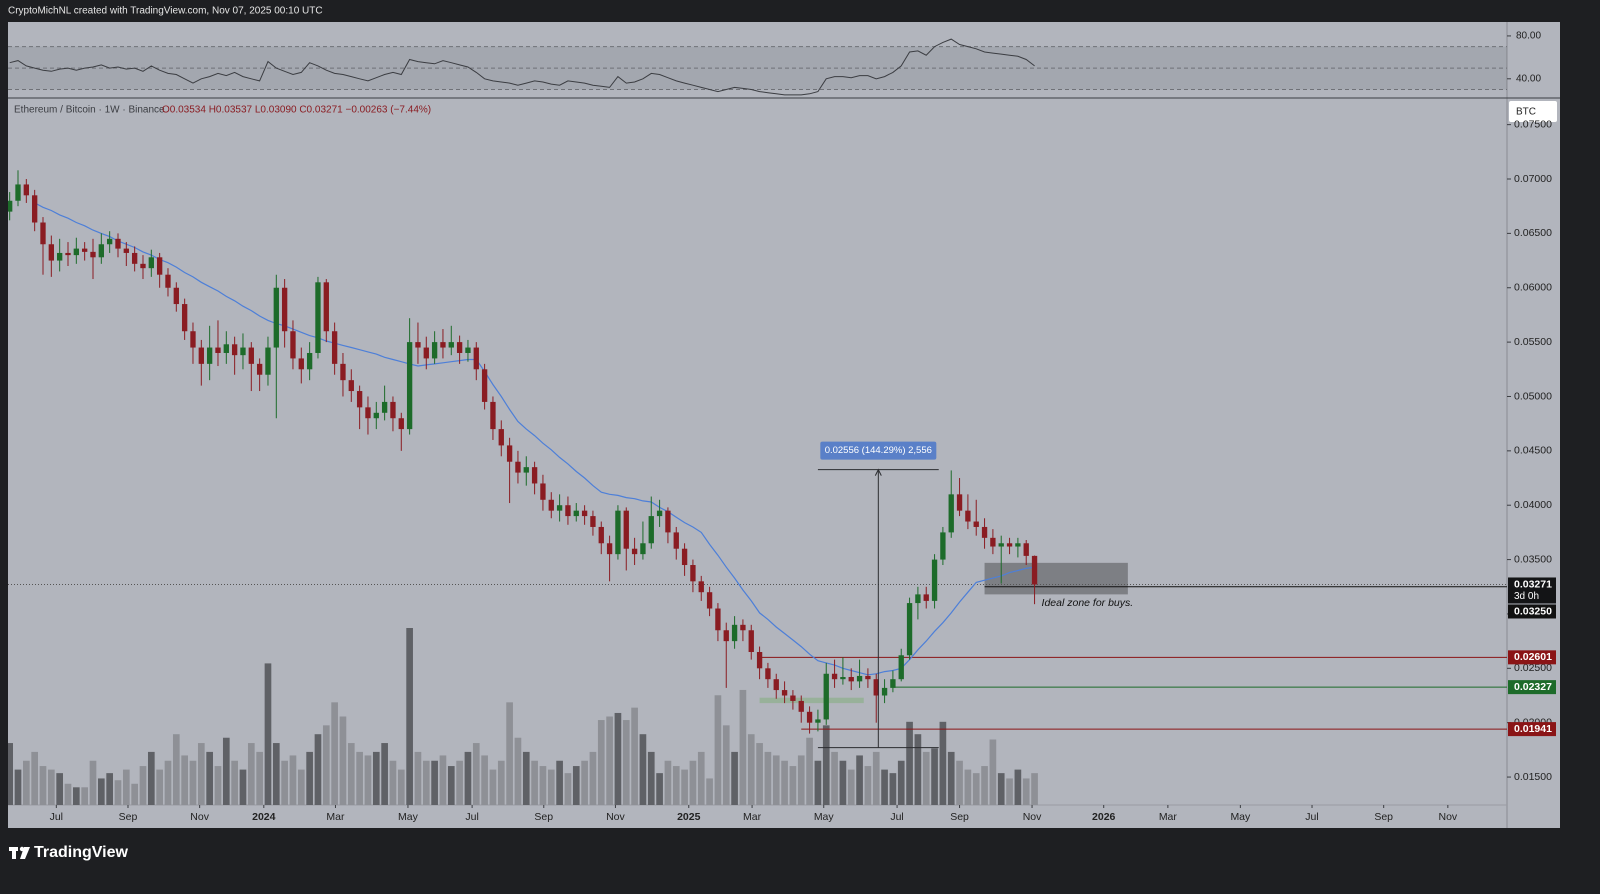  What do you see at coordinates (1533, 342) in the screenshot?
I see `y-tick-label: 0.05500` at bounding box center [1533, 342].